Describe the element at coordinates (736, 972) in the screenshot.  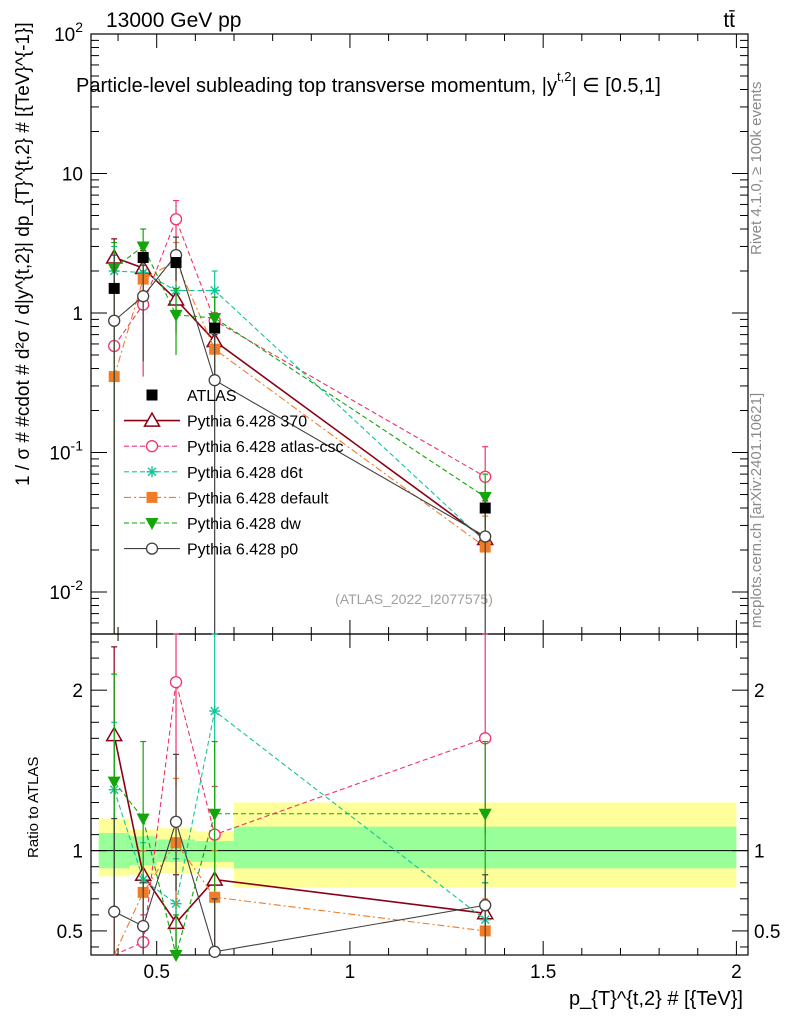
I see `x-tick-label: 2` at that location.